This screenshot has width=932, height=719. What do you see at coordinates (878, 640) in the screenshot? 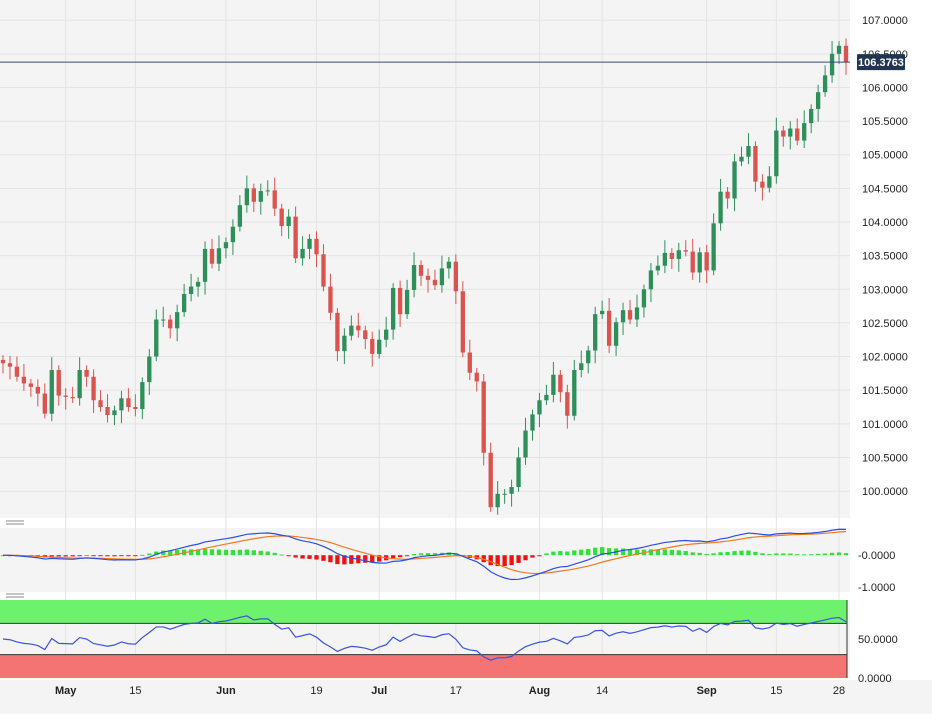
I see `rsi-tick-label: 50.0000` at bounding box center [878, 640].